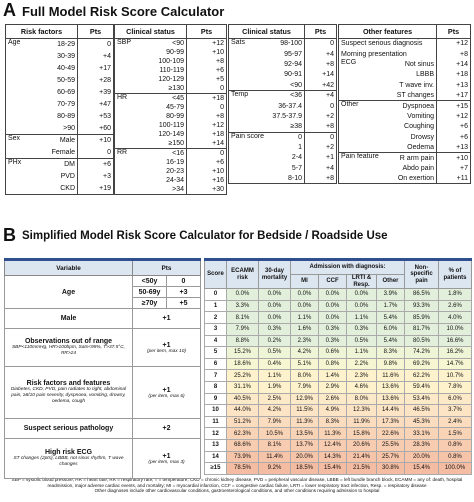 This screenshot has height=502, width=474. I want to click on row-points: +3, so click(95, 176).